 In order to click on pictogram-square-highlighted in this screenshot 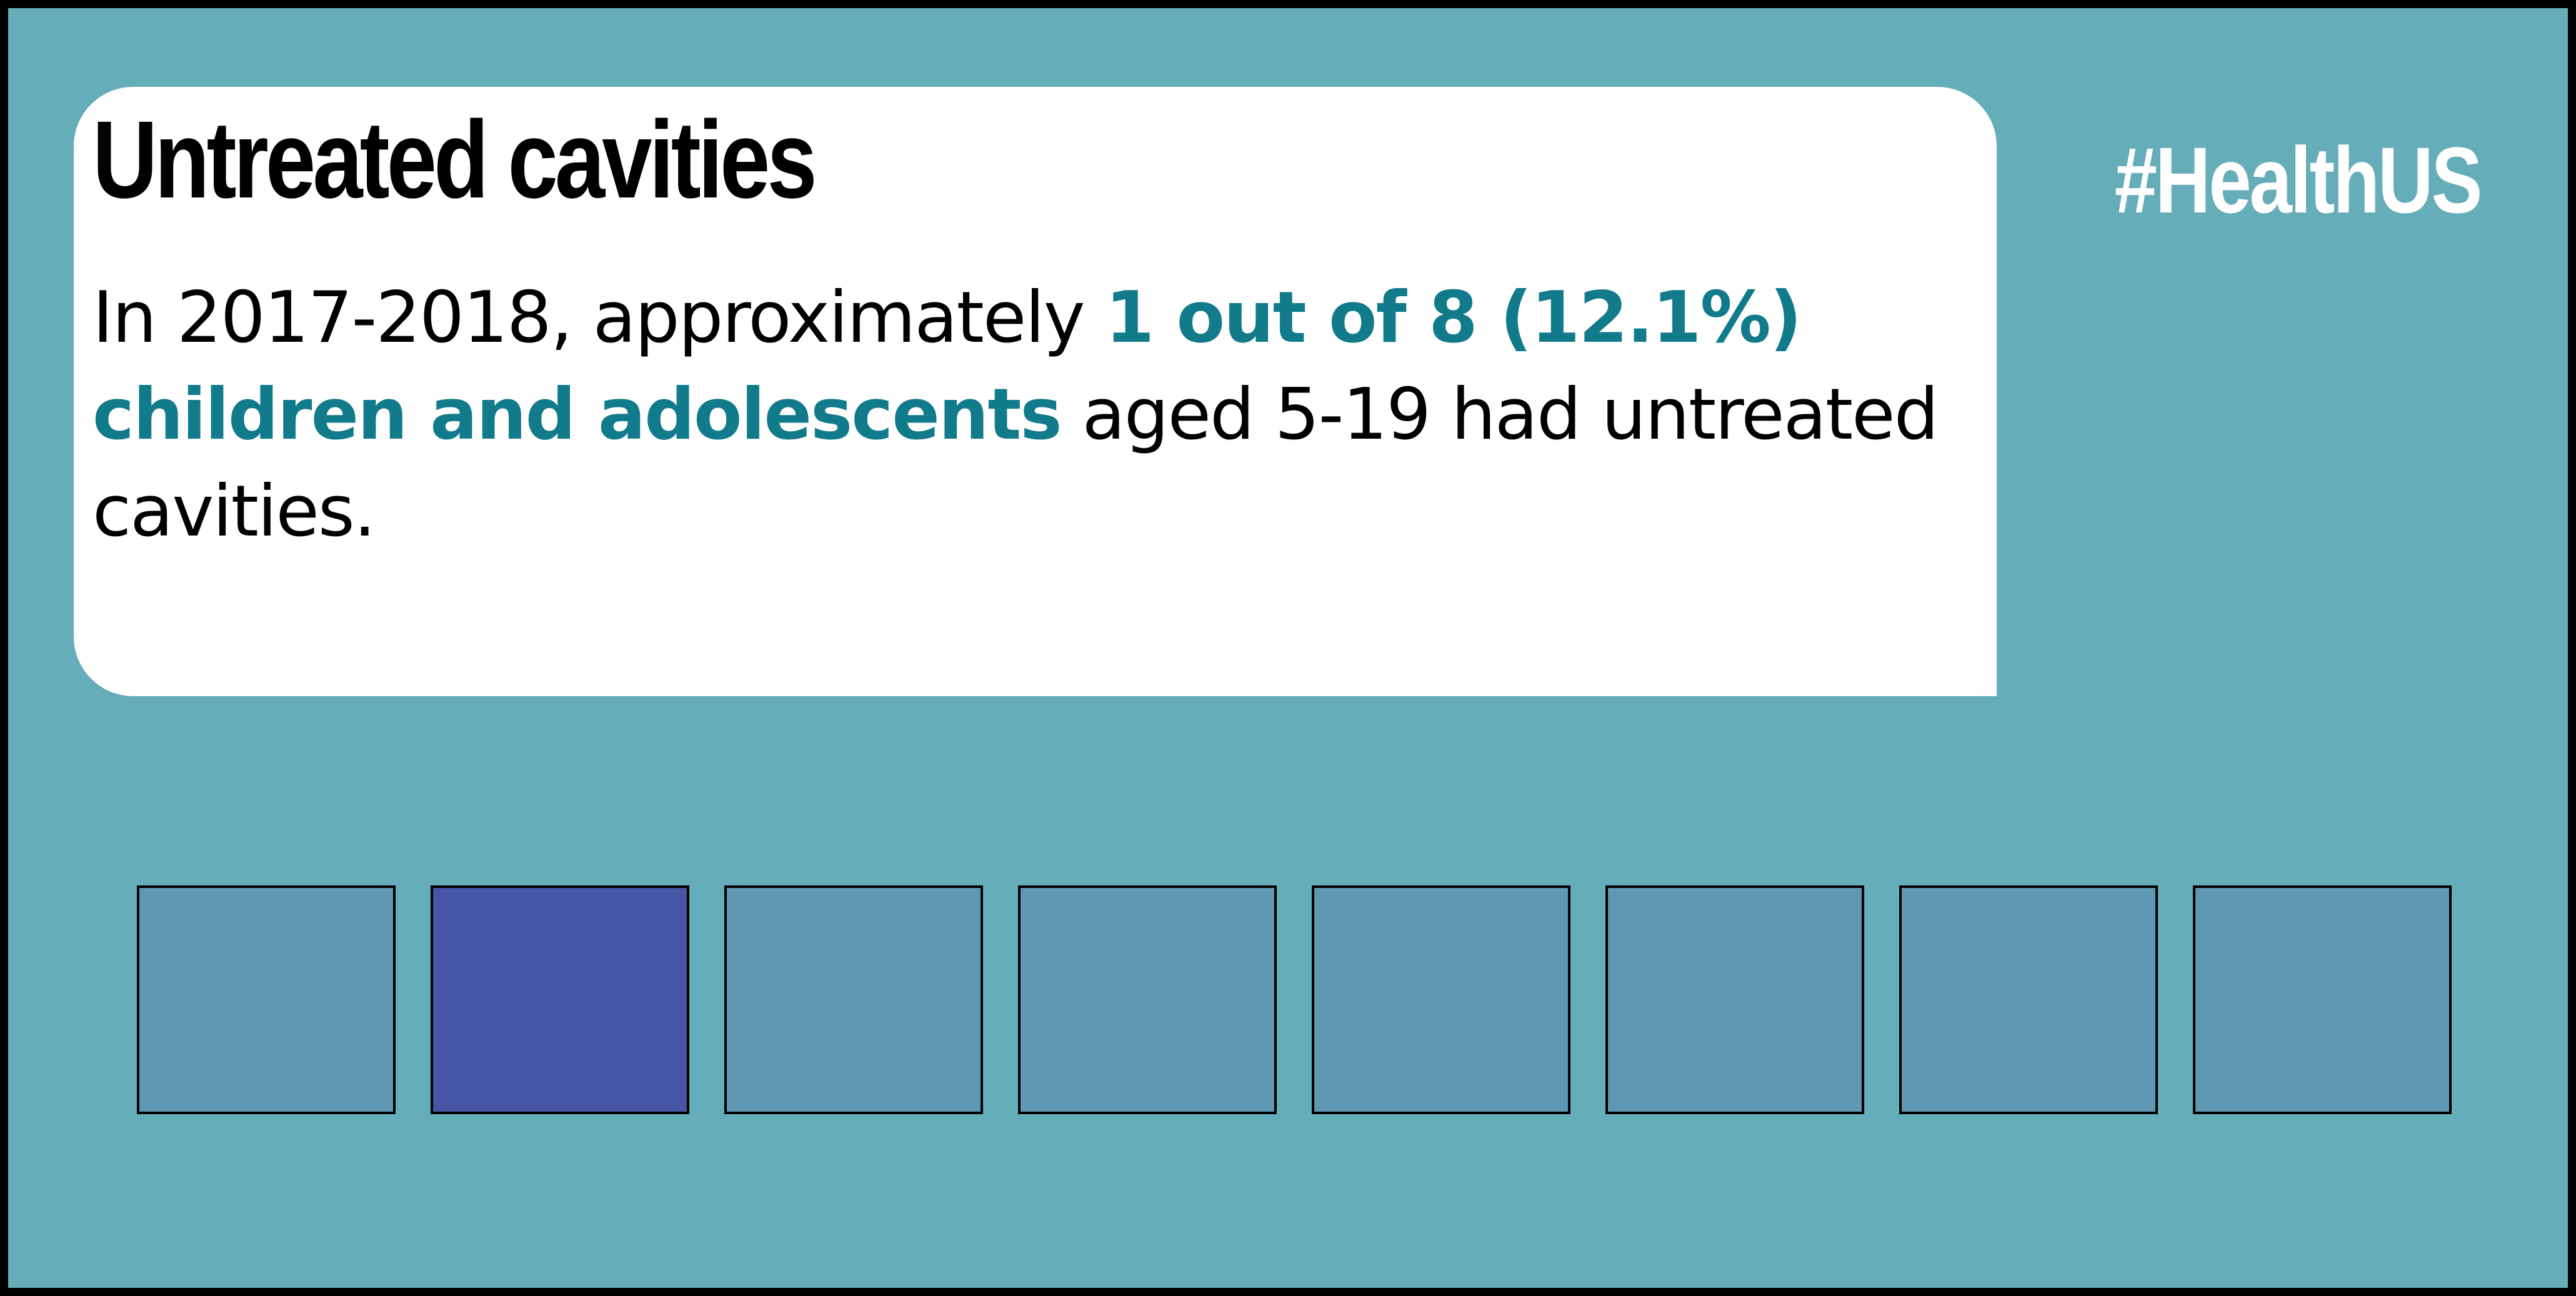, I will do `click(560, 999)`.